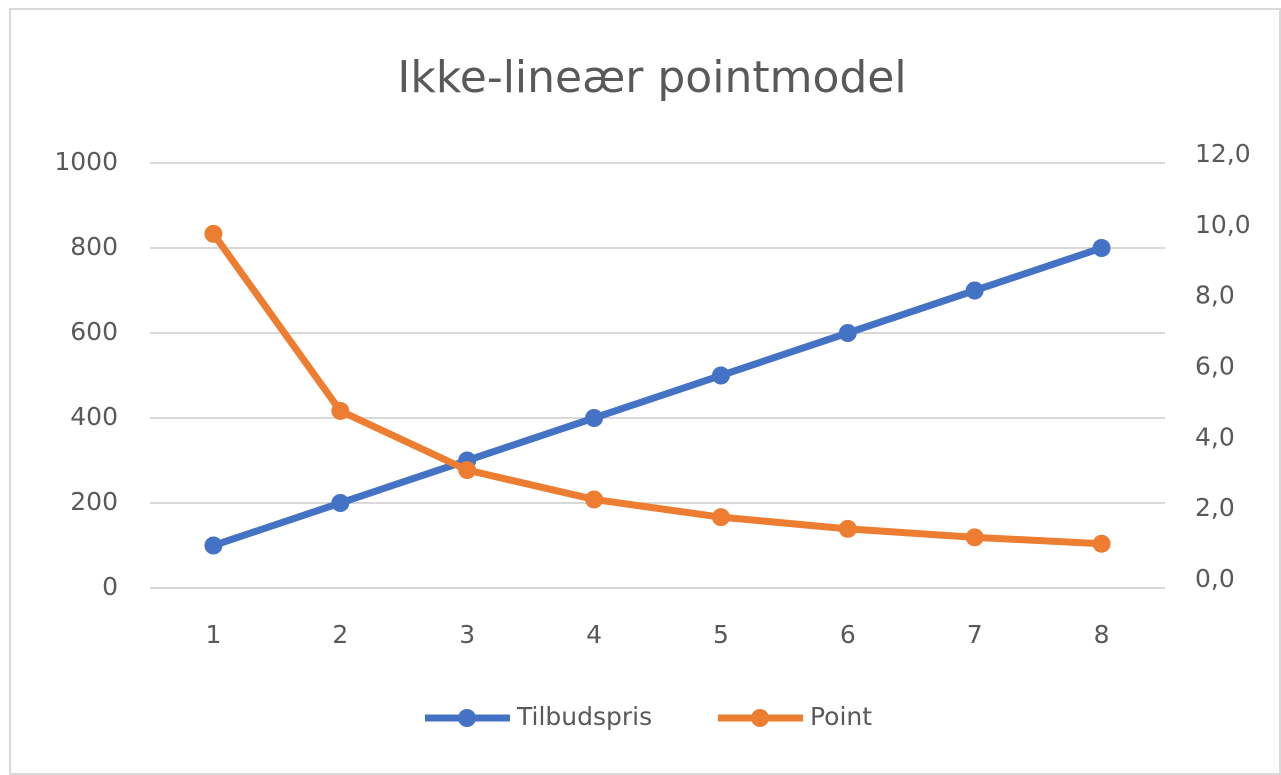 The width and height of the screenshot is (1281, 775). What do you see at coordinates (94, 501) in the screenshot?
I see `y-tick-label: 200` at bounding box center [94, 501].